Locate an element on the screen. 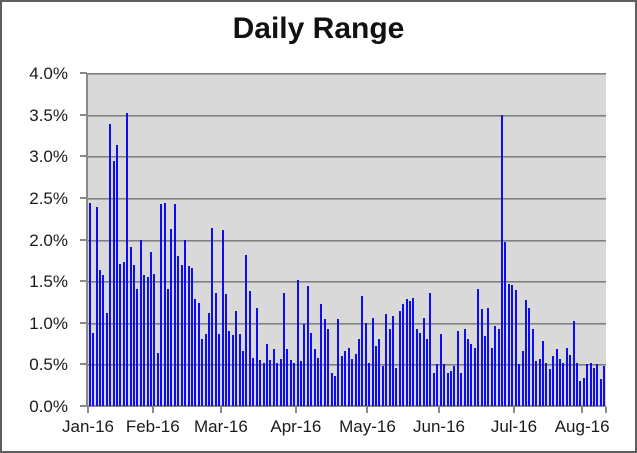  x-tick-label: Jul-16 is located at coordinates (514, 426).